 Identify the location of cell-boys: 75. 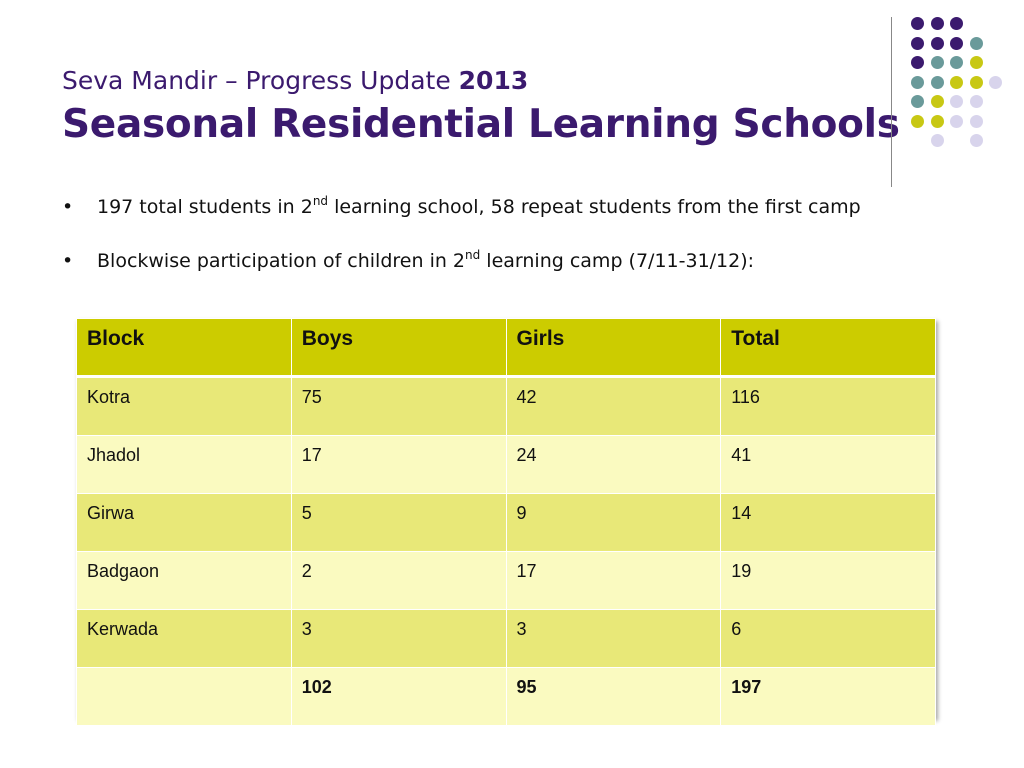
(398, 406).